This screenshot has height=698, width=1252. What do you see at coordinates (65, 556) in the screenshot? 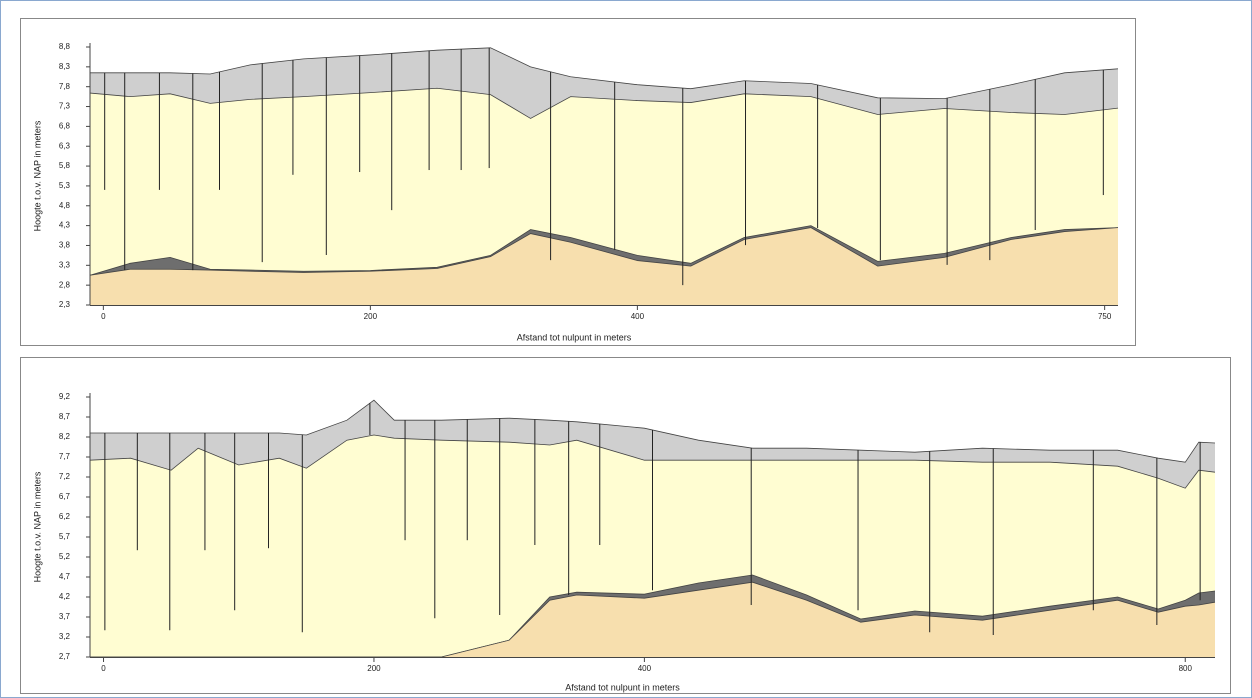
I see `y-tick-label: 5,2` at bounding box center [65, 556].